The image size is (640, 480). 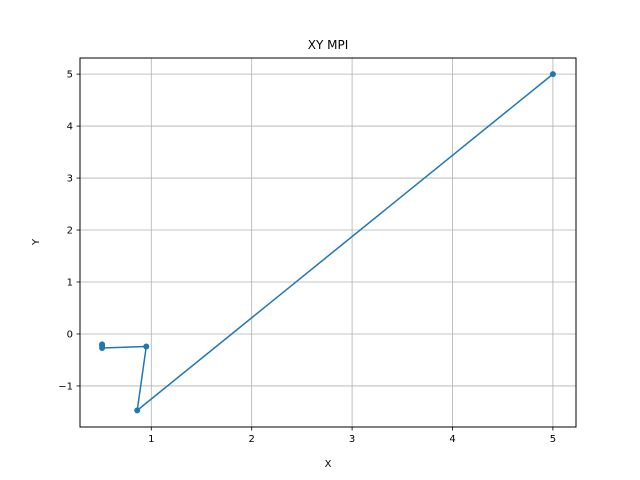 What do you see at coordinates (70, 127) in the screenshot?
I see `y-tick-label: 4` at bounding box center [70, 127].